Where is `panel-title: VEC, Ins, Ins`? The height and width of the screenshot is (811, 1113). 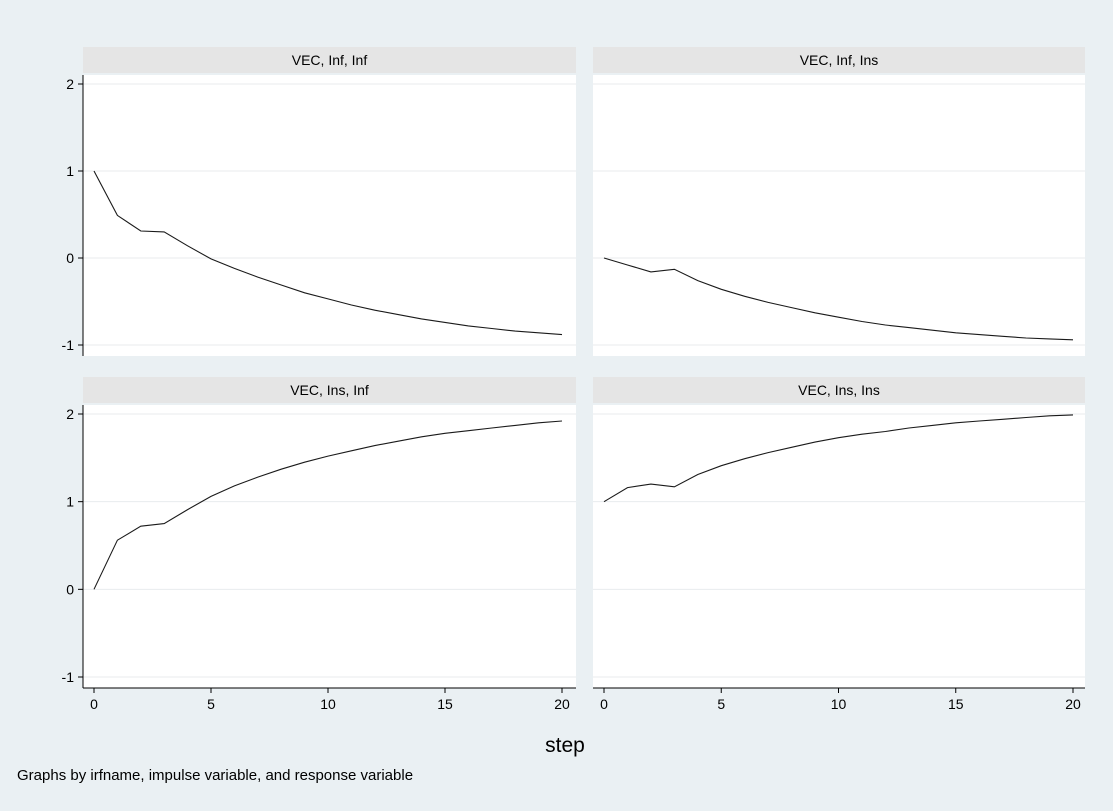
panel-title: VEC, Ins, Ins is located at coordinates (839, 390).